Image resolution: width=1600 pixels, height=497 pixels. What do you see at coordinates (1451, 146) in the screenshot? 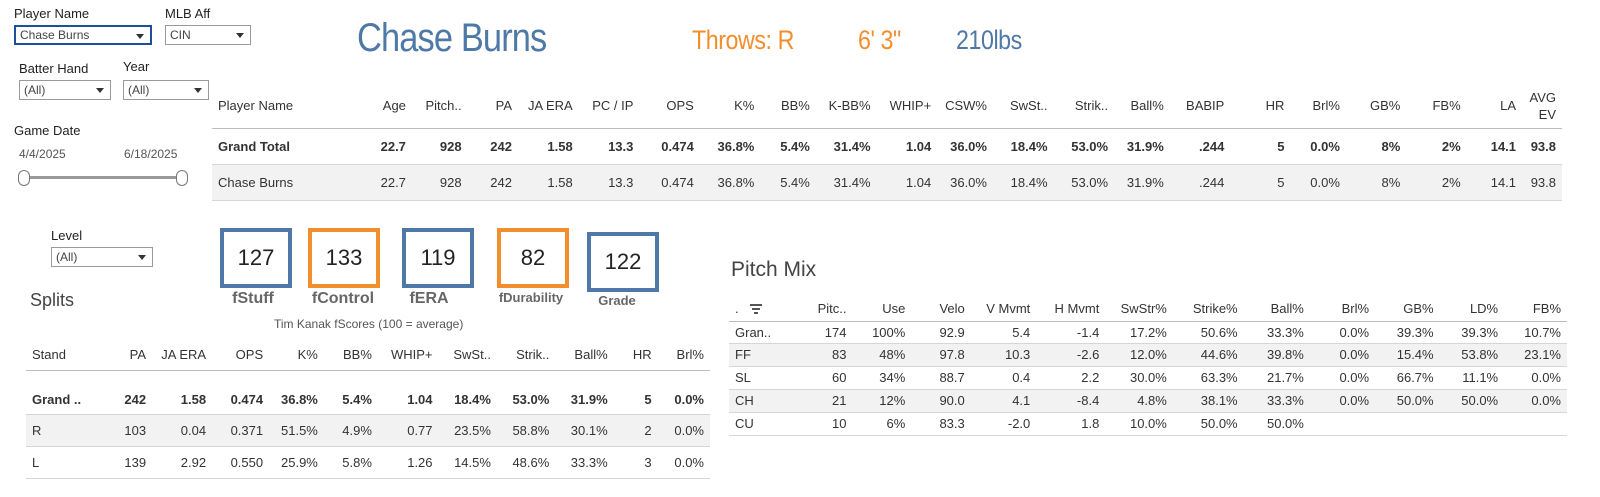
I see `table-cell: 2%` at bounding box center [1451, 146].